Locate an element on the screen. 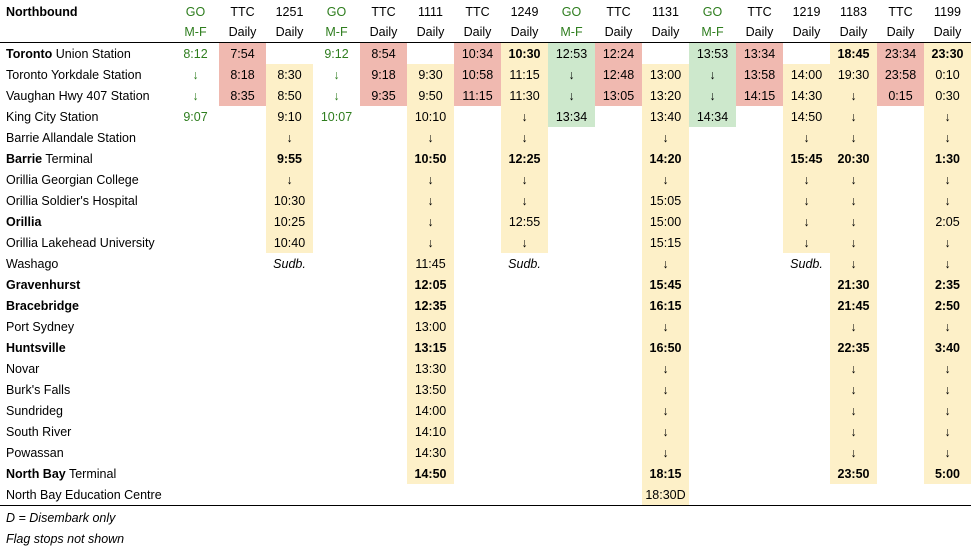  time-cell: 13:30 is located at coordinates (430, 368).